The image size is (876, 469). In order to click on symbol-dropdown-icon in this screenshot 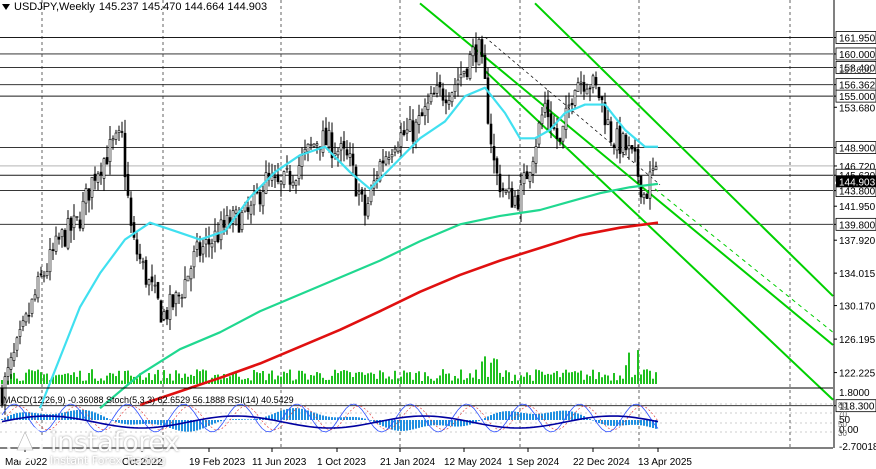, I will do `click(6, 7)`.